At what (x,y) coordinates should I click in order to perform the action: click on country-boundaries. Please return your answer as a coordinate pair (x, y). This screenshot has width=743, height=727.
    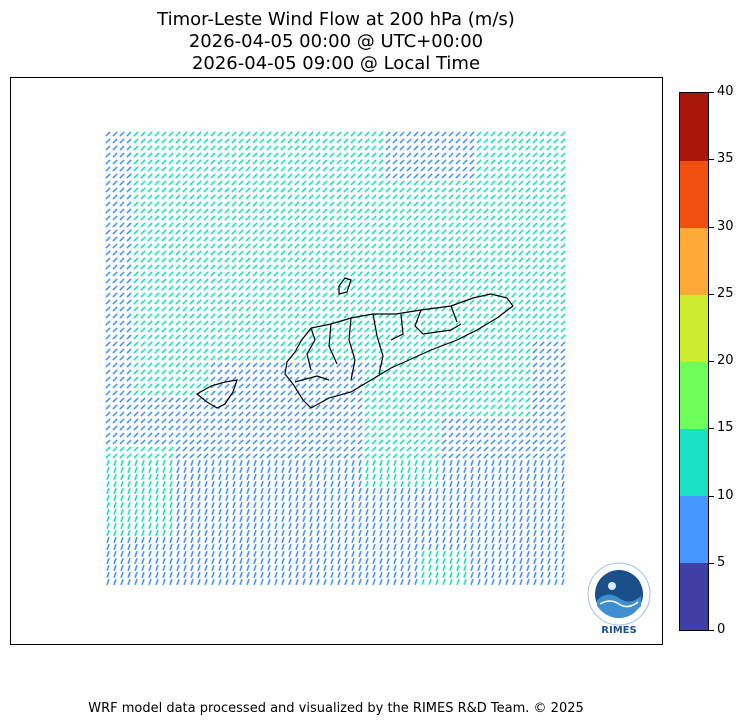
    Looking at the image, I should click on (354, 343).